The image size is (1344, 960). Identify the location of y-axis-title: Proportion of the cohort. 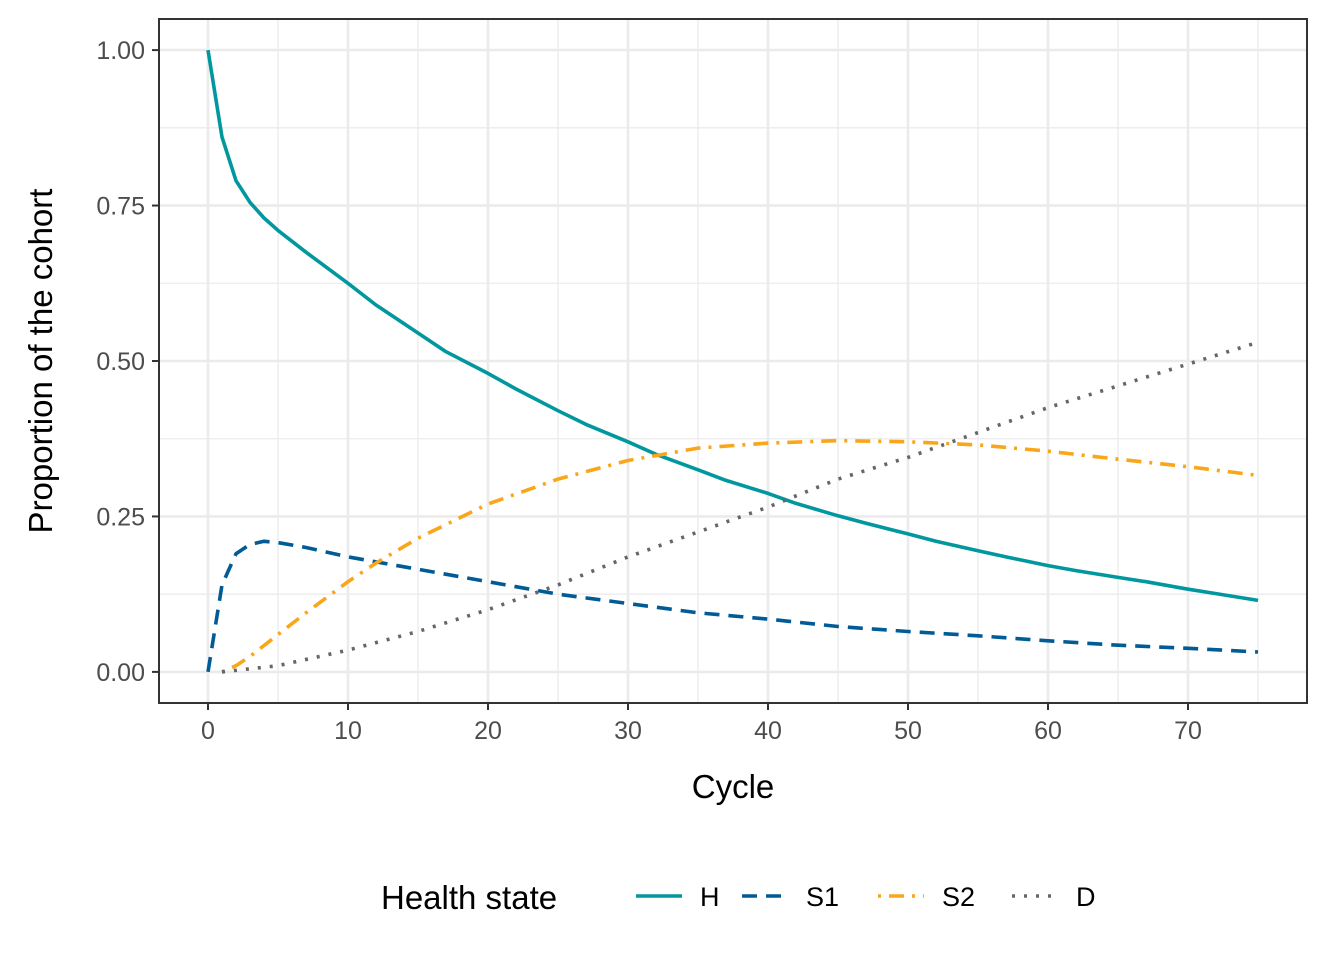
(40, 361).